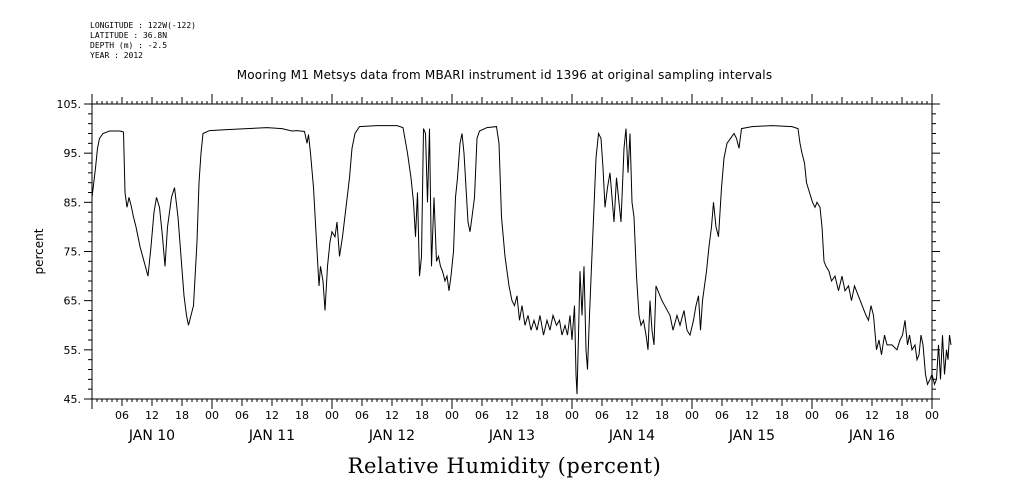  What do you see at coordinates (73, 399) in the screenshot?
I see `y-tick-label: 45.` at bounding box center [73, 399].